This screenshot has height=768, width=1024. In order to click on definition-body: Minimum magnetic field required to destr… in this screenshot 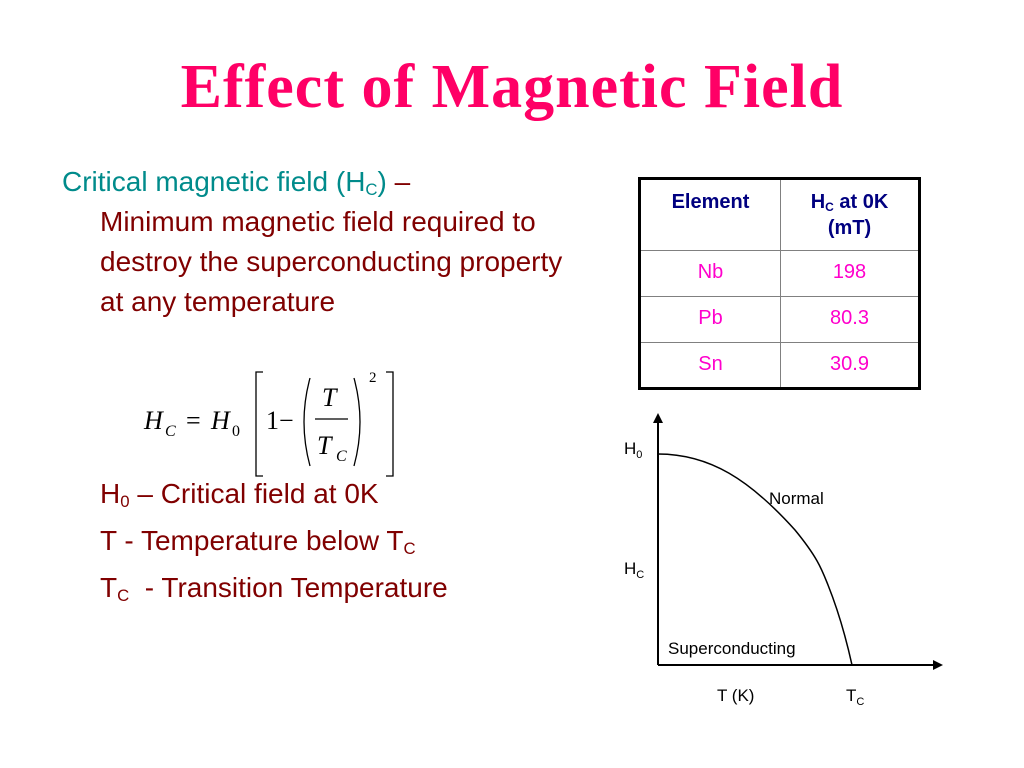, I will do `click(331, 261)`.